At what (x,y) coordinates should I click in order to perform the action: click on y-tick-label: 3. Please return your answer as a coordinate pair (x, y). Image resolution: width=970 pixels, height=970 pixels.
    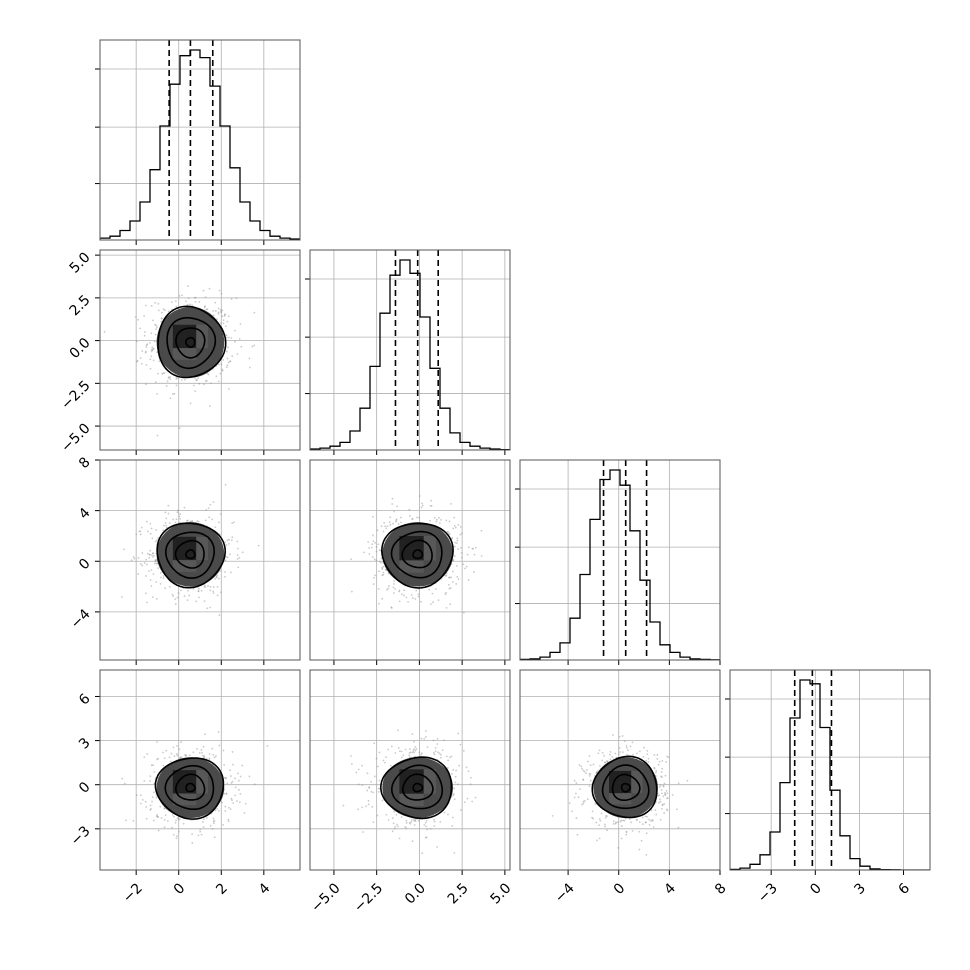
    Looking at the image, I should click on (85, 744).